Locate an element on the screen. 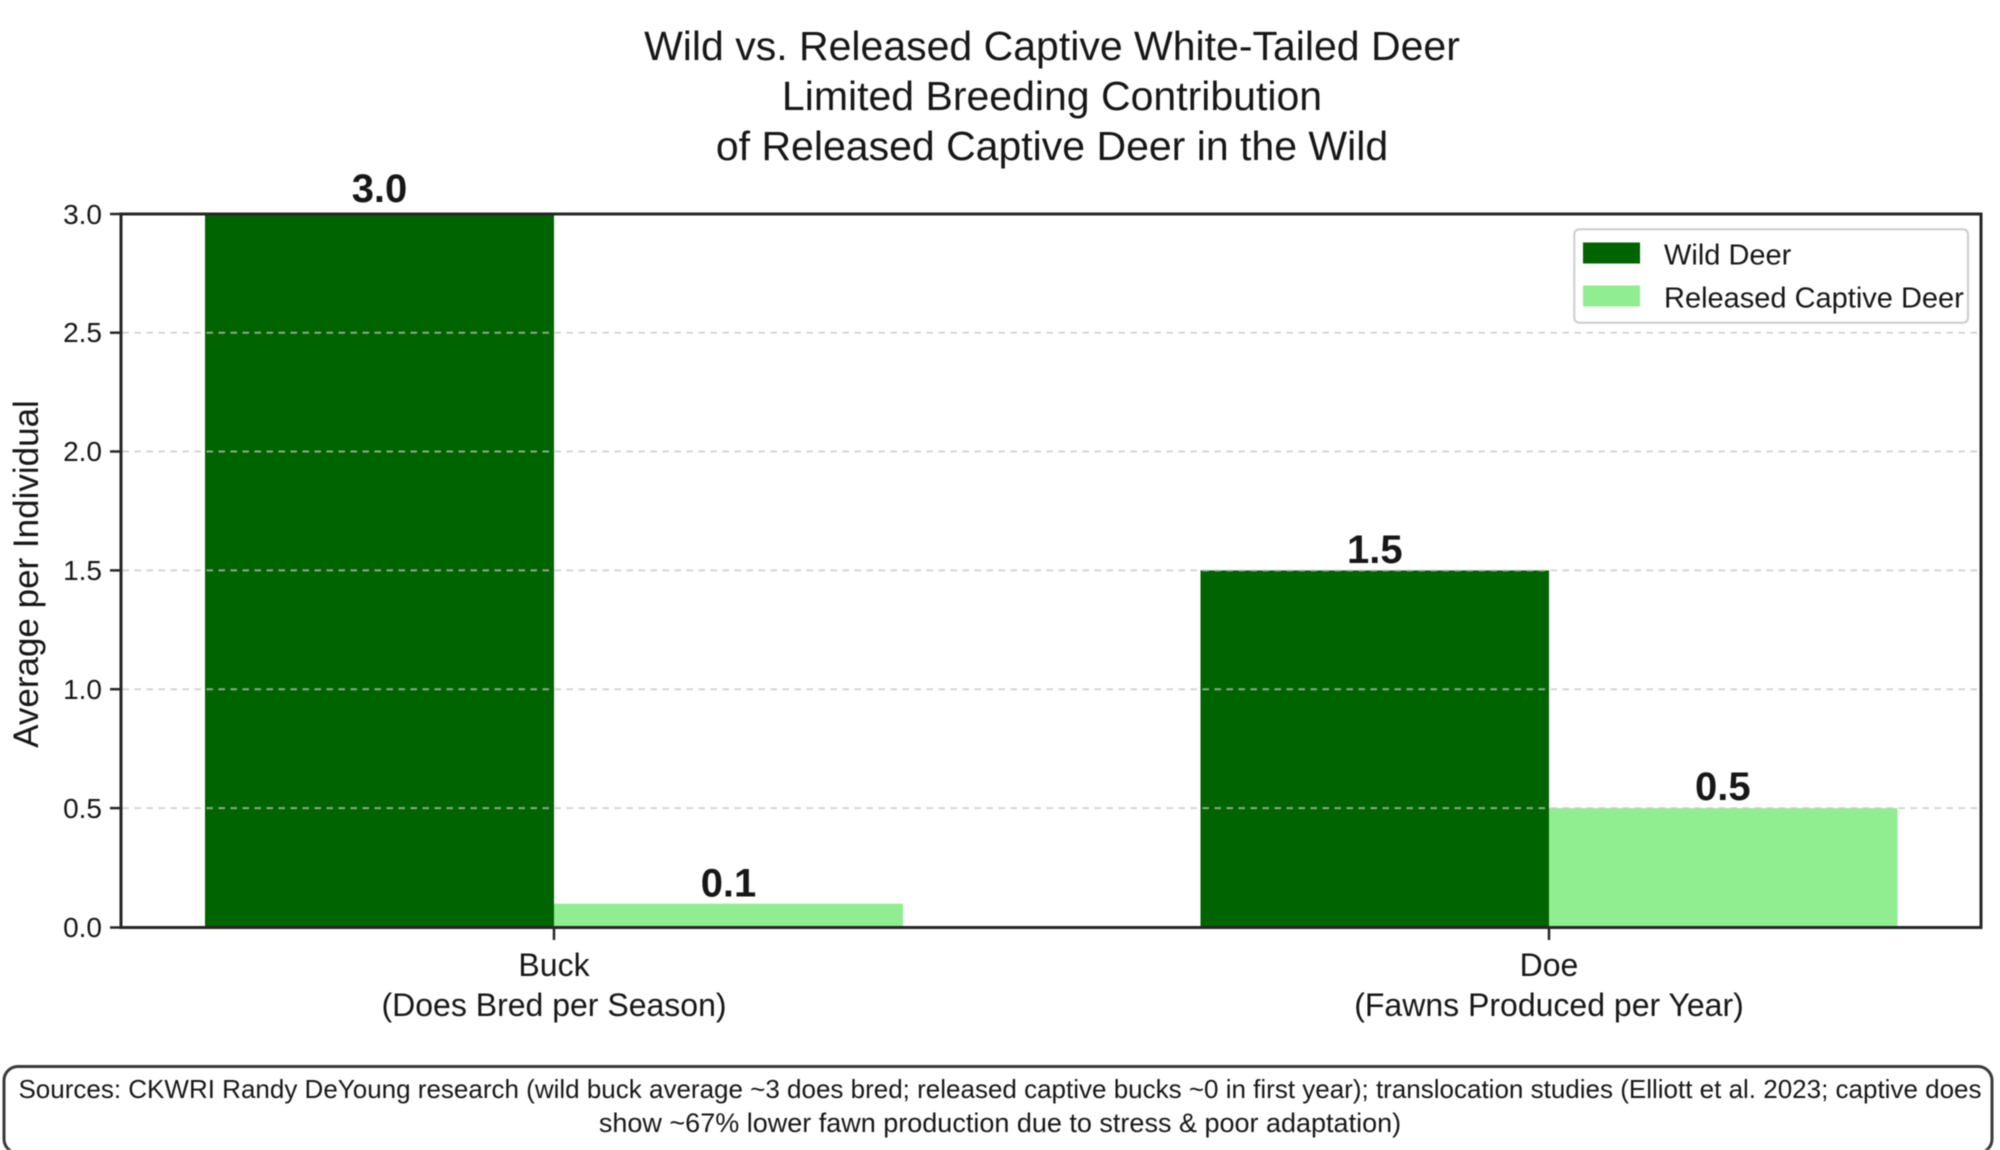 This screenshot has width=2000, height=1150. svg-text: Released Captive Deer is located at coordinates (1814, 299).